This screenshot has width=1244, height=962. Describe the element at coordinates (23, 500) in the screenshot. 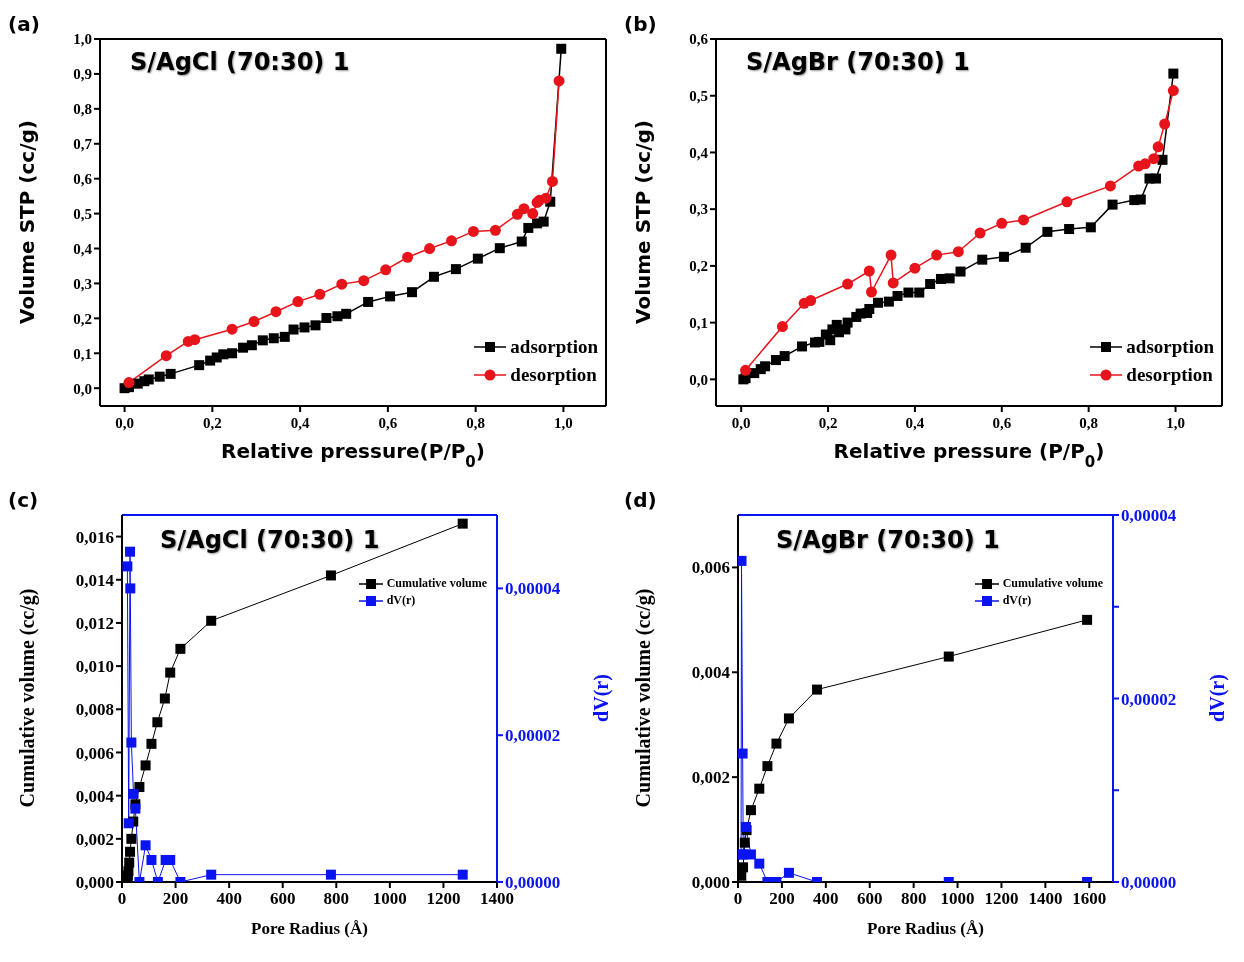

I see `text: (c)` at that location.